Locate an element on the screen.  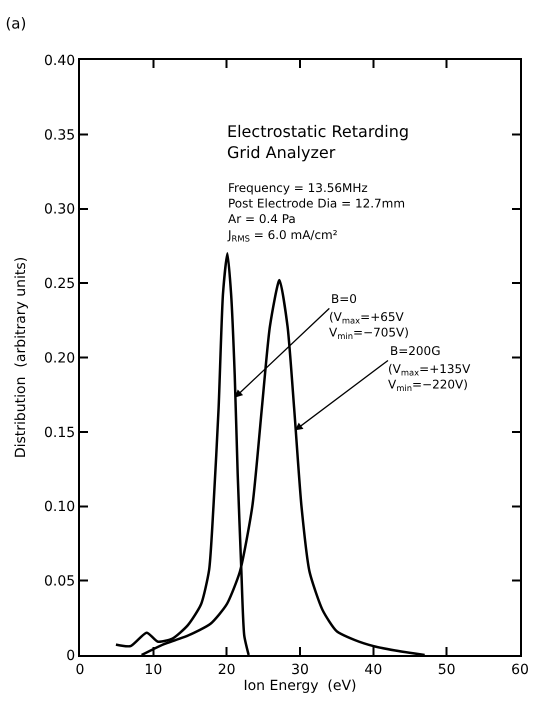
annotation: B=200G is located at coordinates (415, 351).